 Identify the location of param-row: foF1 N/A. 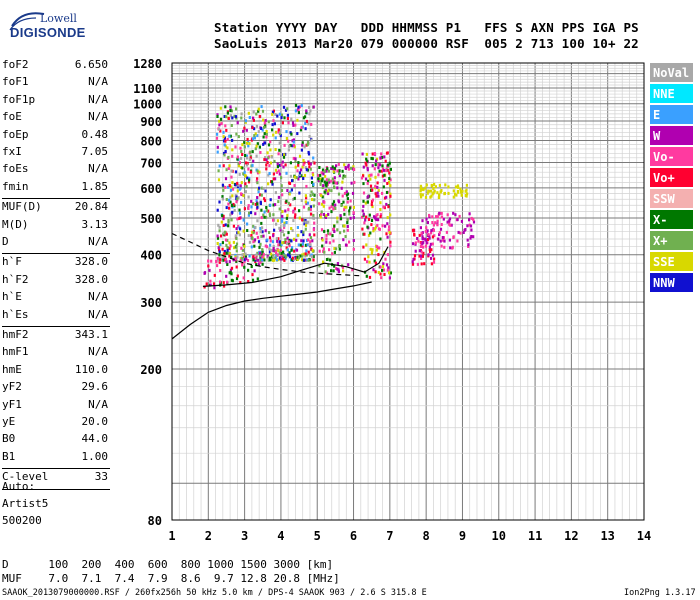
(55, 83).